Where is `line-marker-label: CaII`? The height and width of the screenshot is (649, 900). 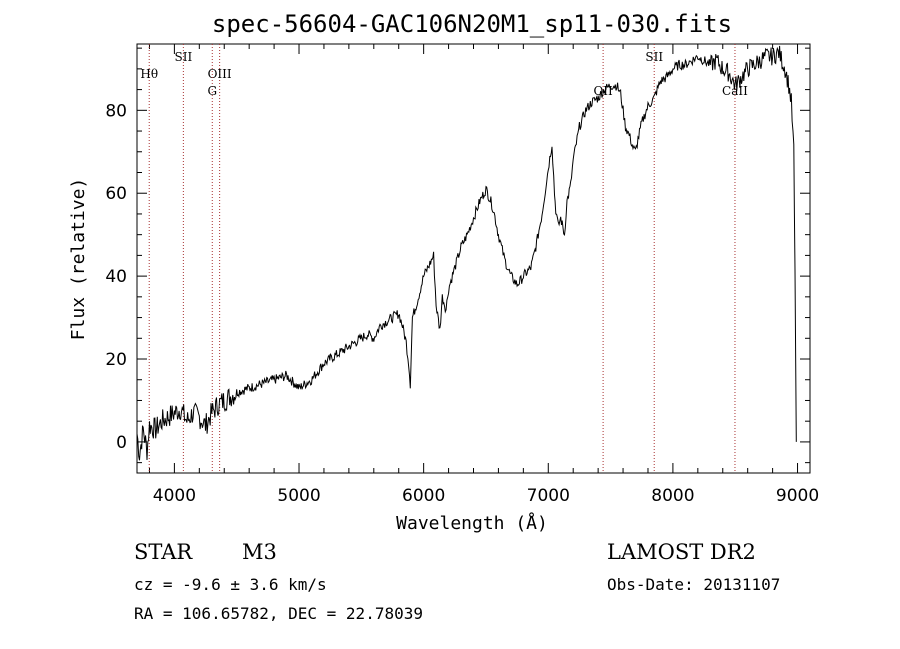
line-marker-label: CaII is located at coordinates (735, 91).